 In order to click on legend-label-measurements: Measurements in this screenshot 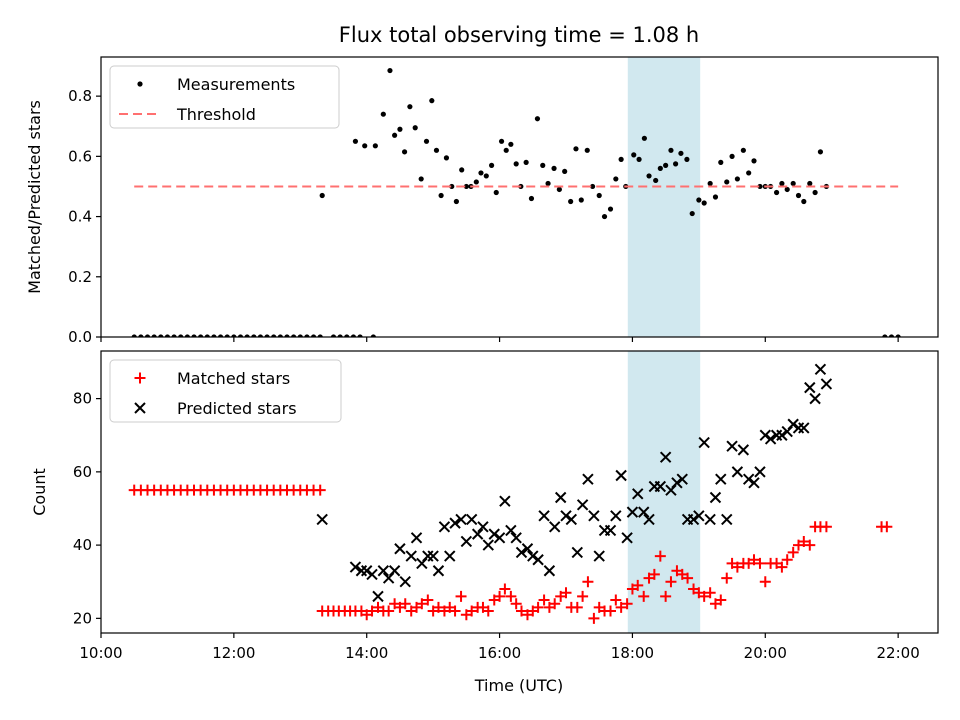, I will do `click(236, 84)`.